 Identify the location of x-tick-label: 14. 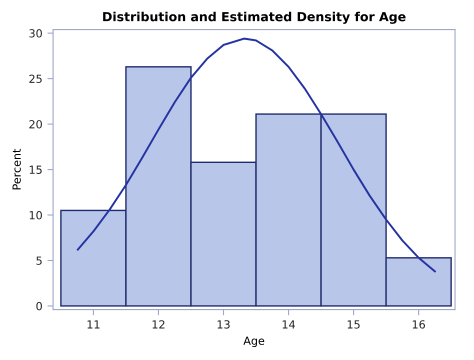
(288, 324).